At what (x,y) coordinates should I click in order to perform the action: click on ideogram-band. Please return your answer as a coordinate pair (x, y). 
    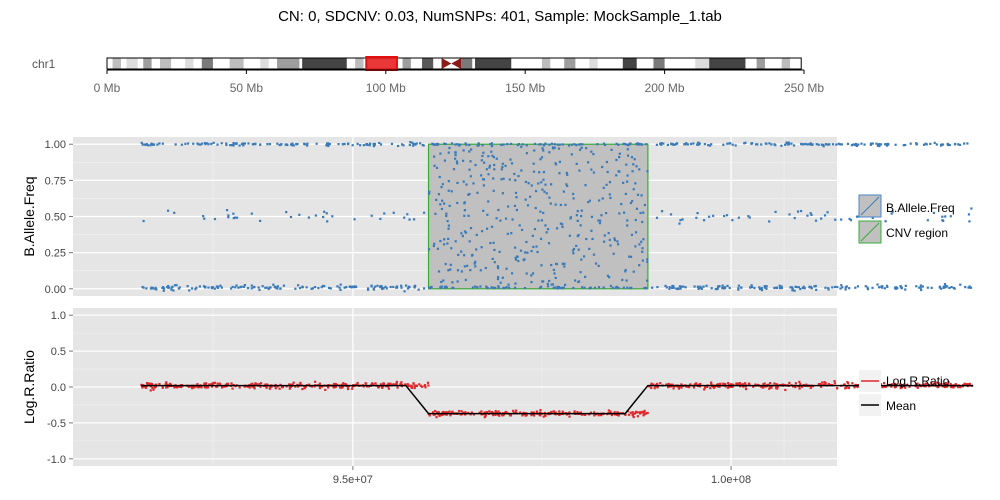
    Looking at the image, I should click on (407, 63).